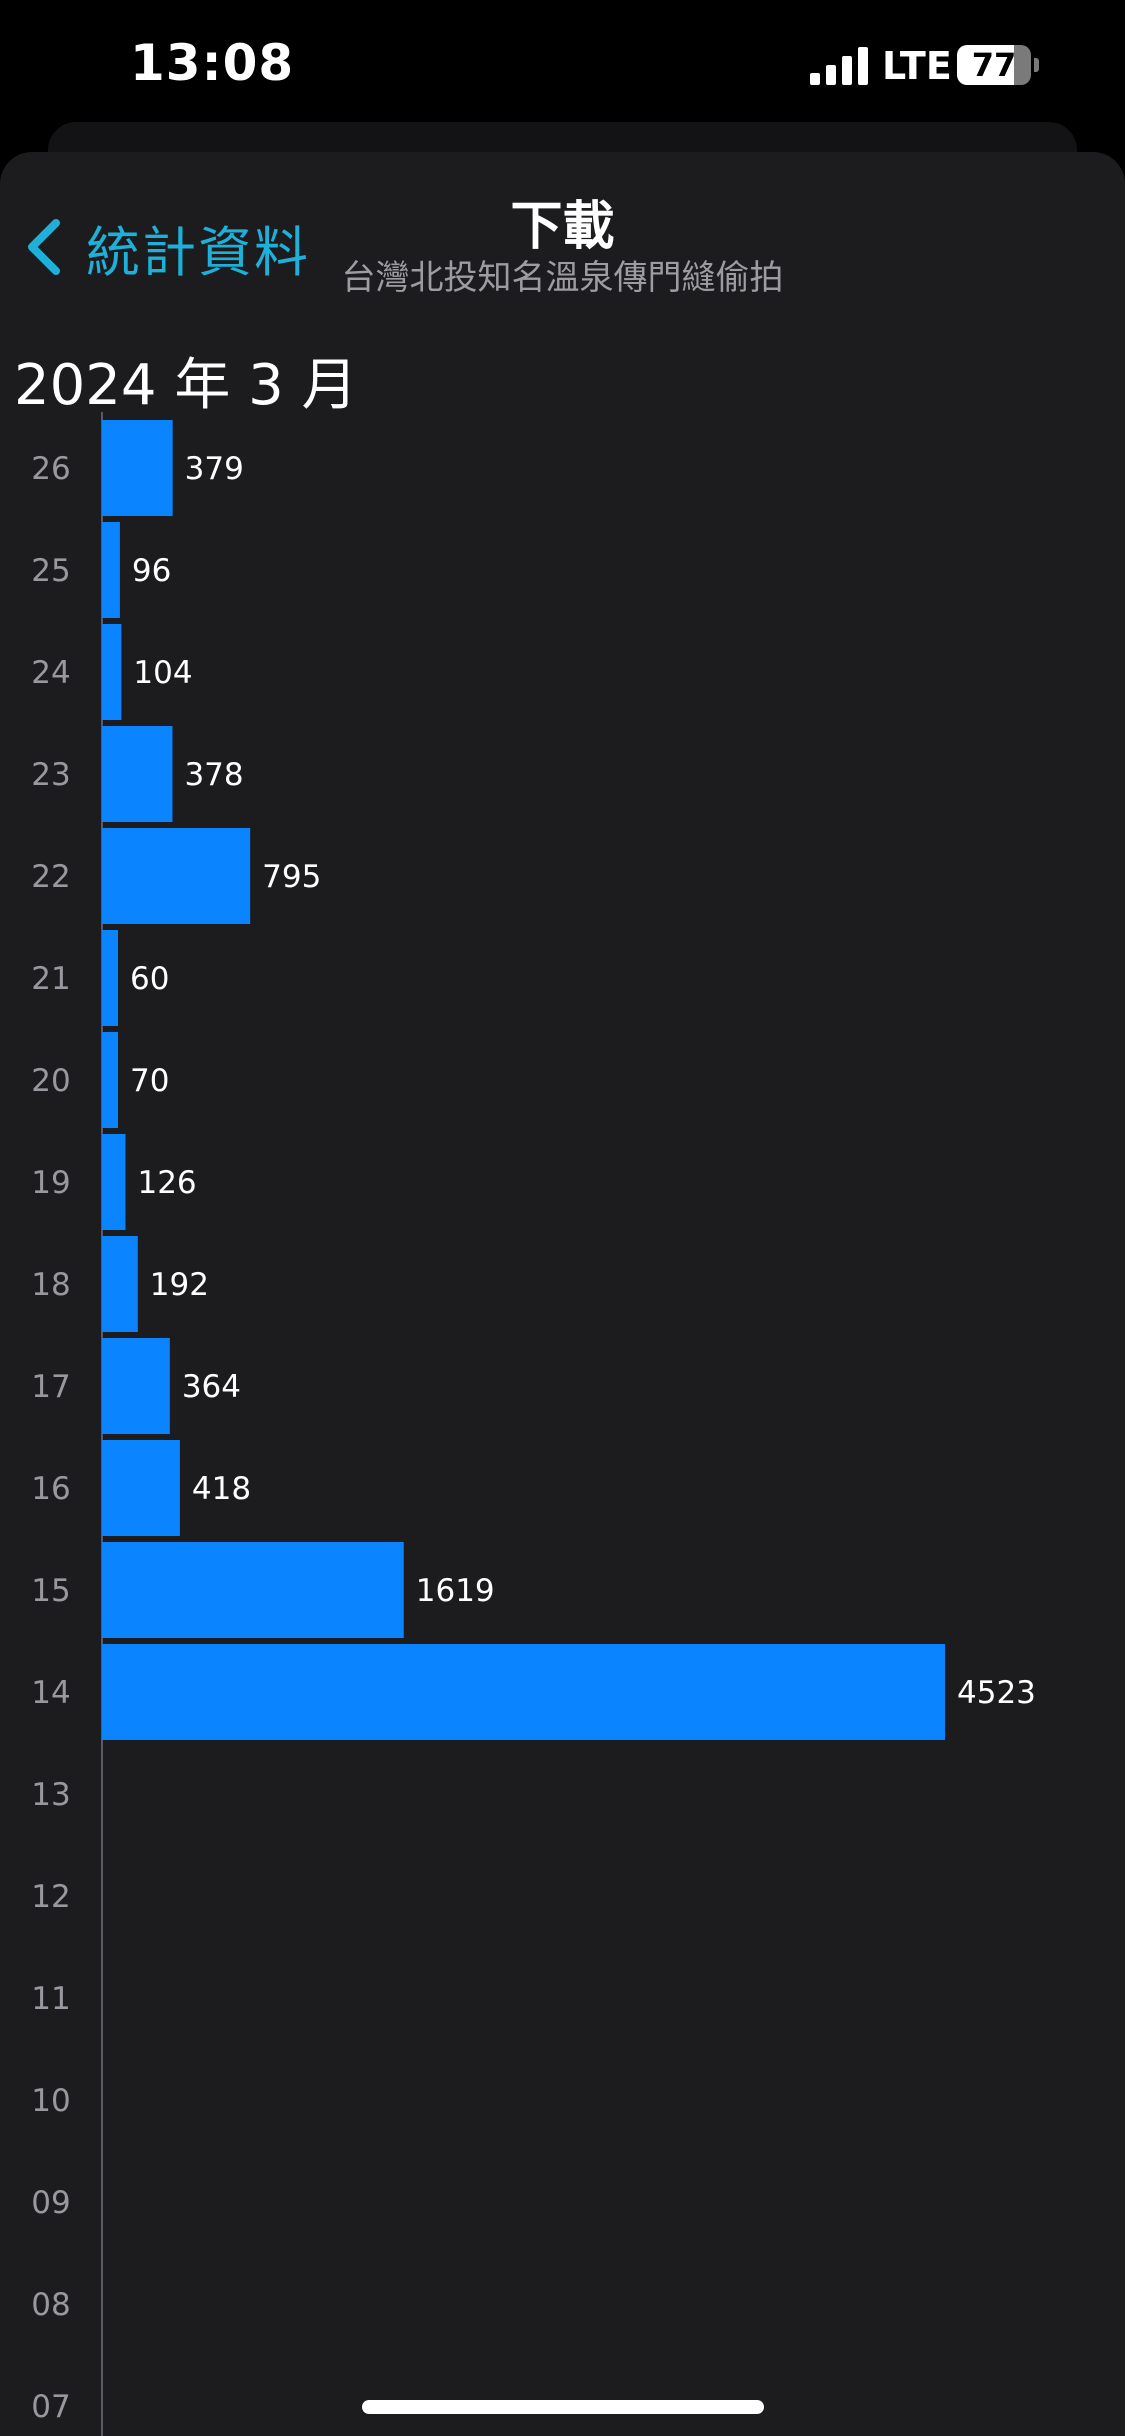  I want to click on battery-icon: 77, so click(999, 65).